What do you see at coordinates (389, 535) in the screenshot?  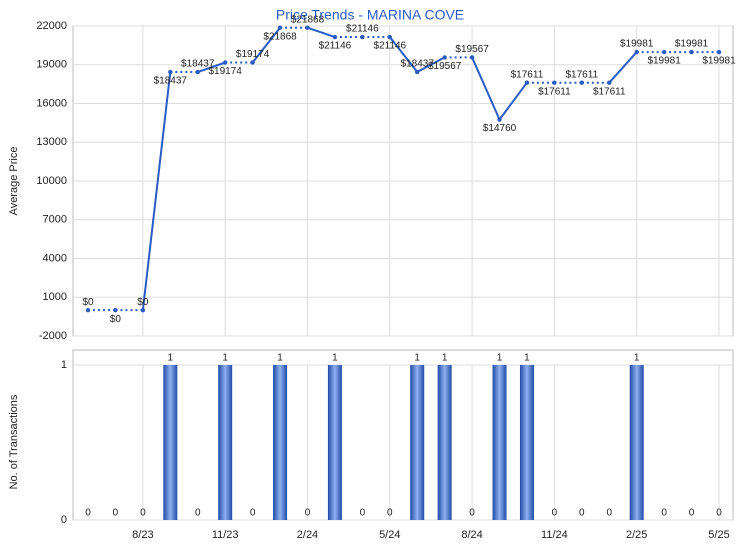 I see `x-tick-label: 5/24` at bounding box center [389, 535].